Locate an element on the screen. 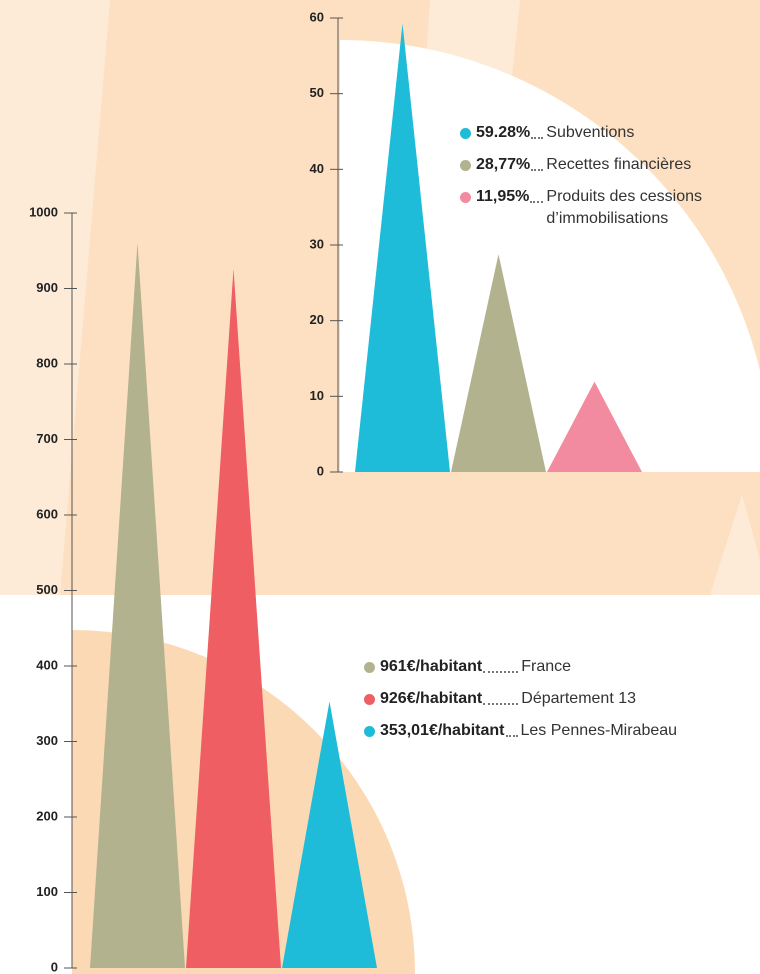 The width and height of the screenshot is (760, 974). legend-entry: 59.28% Subventions is located at coordinates (607, 133).